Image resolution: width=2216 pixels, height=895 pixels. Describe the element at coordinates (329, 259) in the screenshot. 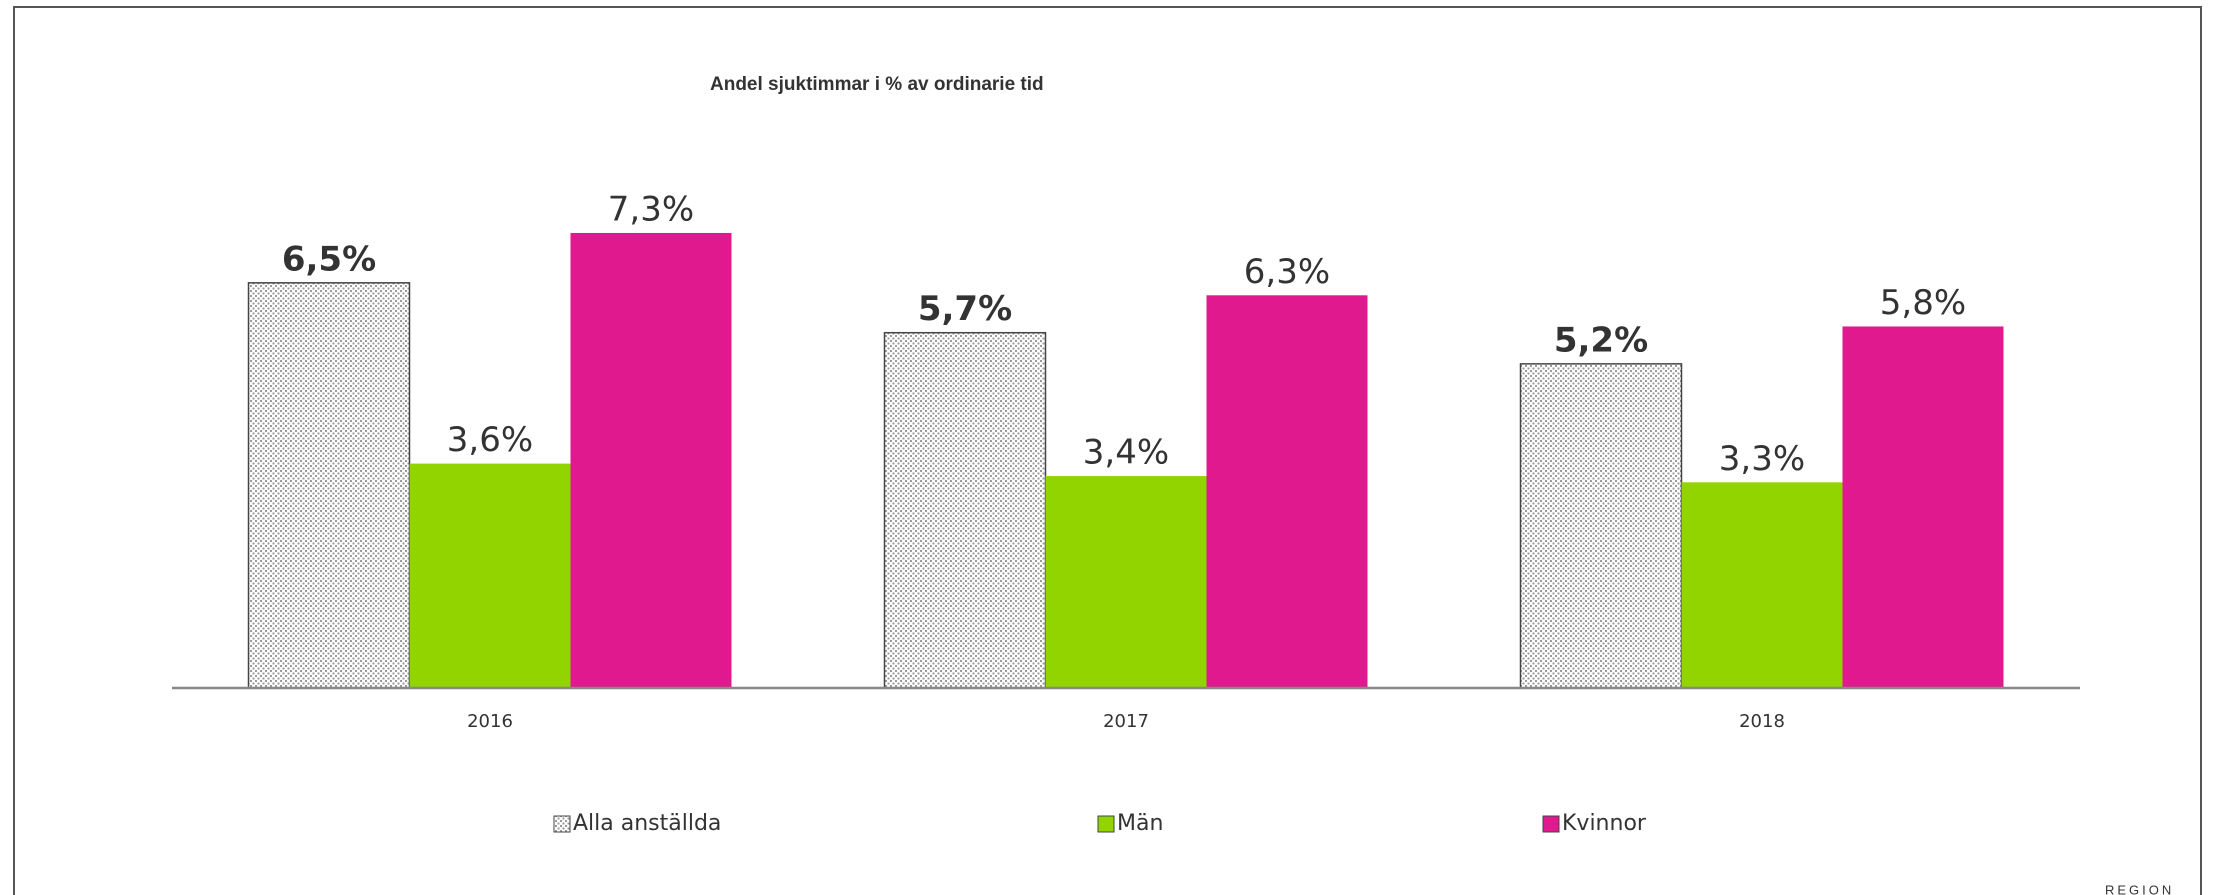

I see `value-label: 6,5%` at that location.